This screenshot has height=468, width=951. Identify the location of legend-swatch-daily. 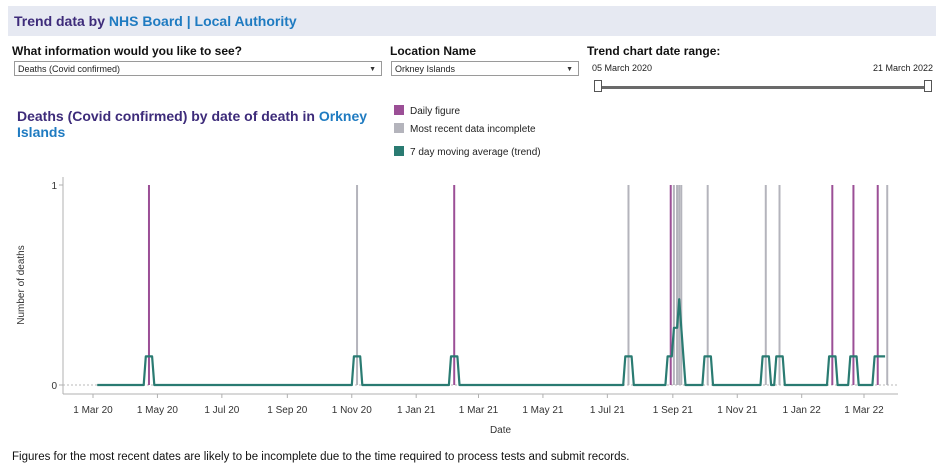
(399, 110).